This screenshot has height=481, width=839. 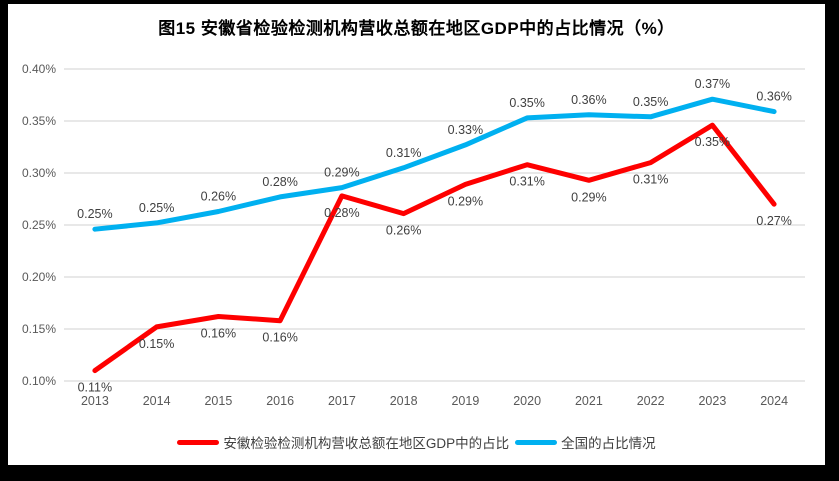 What do you see at coordinates (39, 277) in the screenshot?
I see `y-axis-tick-label: 0.20%` at bounding box center [39, 277].